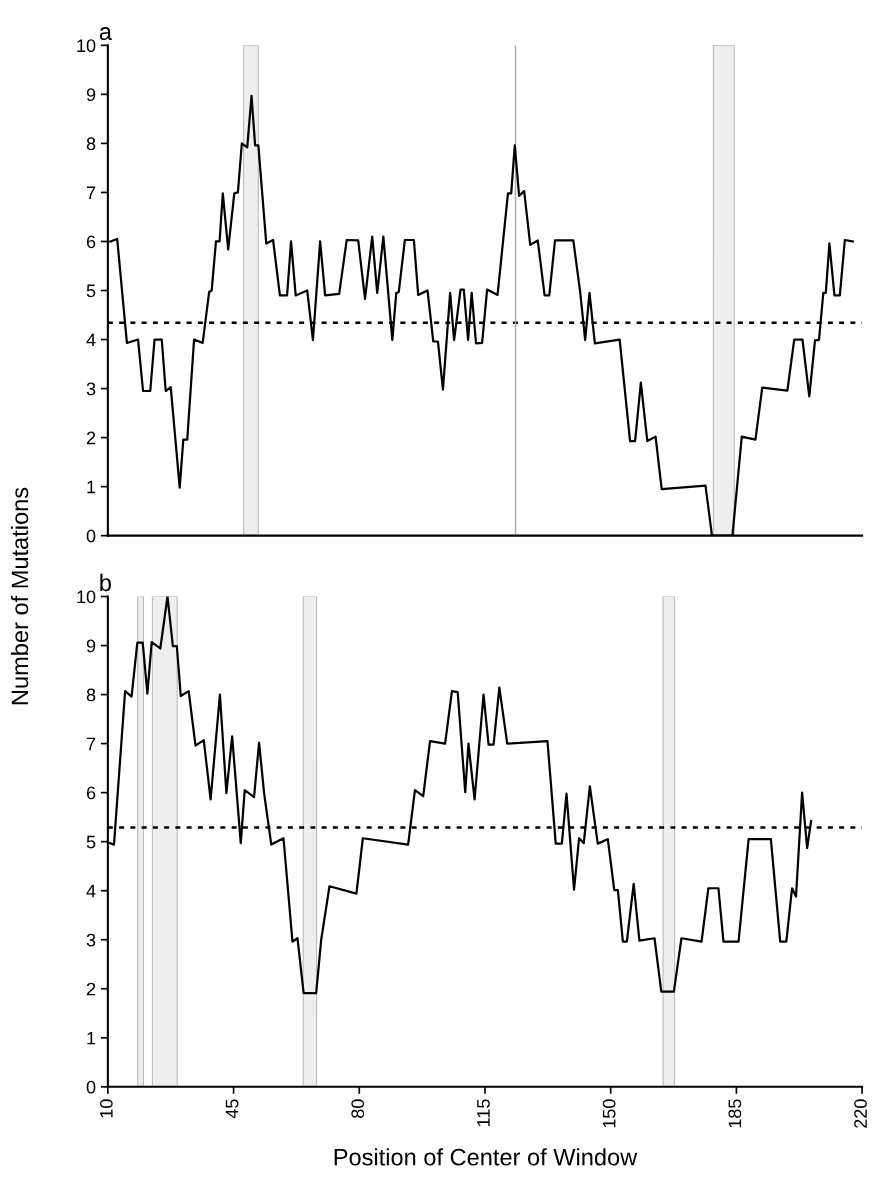 This screenshot has height=1193, width=877. I want to click on x-axis-title: Position of Center of Window, so click(486, 1157).